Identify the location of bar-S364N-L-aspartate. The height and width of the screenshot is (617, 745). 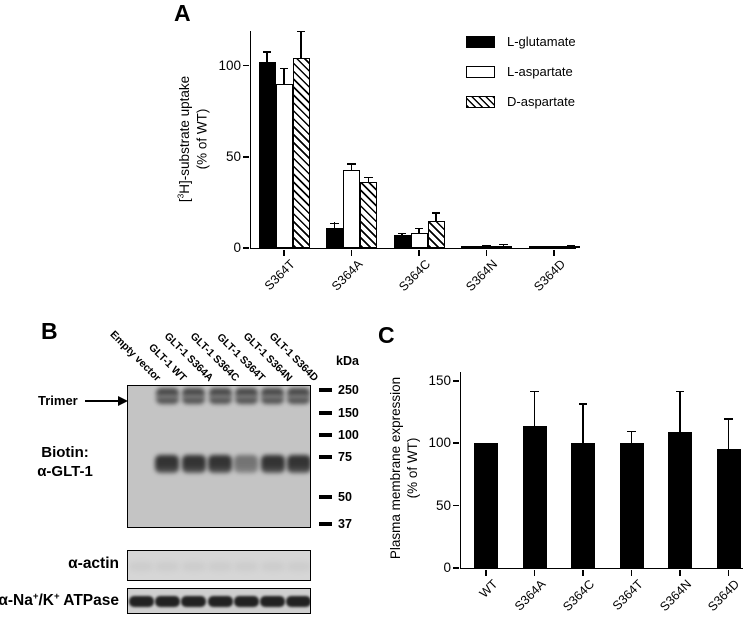
(486, 247).